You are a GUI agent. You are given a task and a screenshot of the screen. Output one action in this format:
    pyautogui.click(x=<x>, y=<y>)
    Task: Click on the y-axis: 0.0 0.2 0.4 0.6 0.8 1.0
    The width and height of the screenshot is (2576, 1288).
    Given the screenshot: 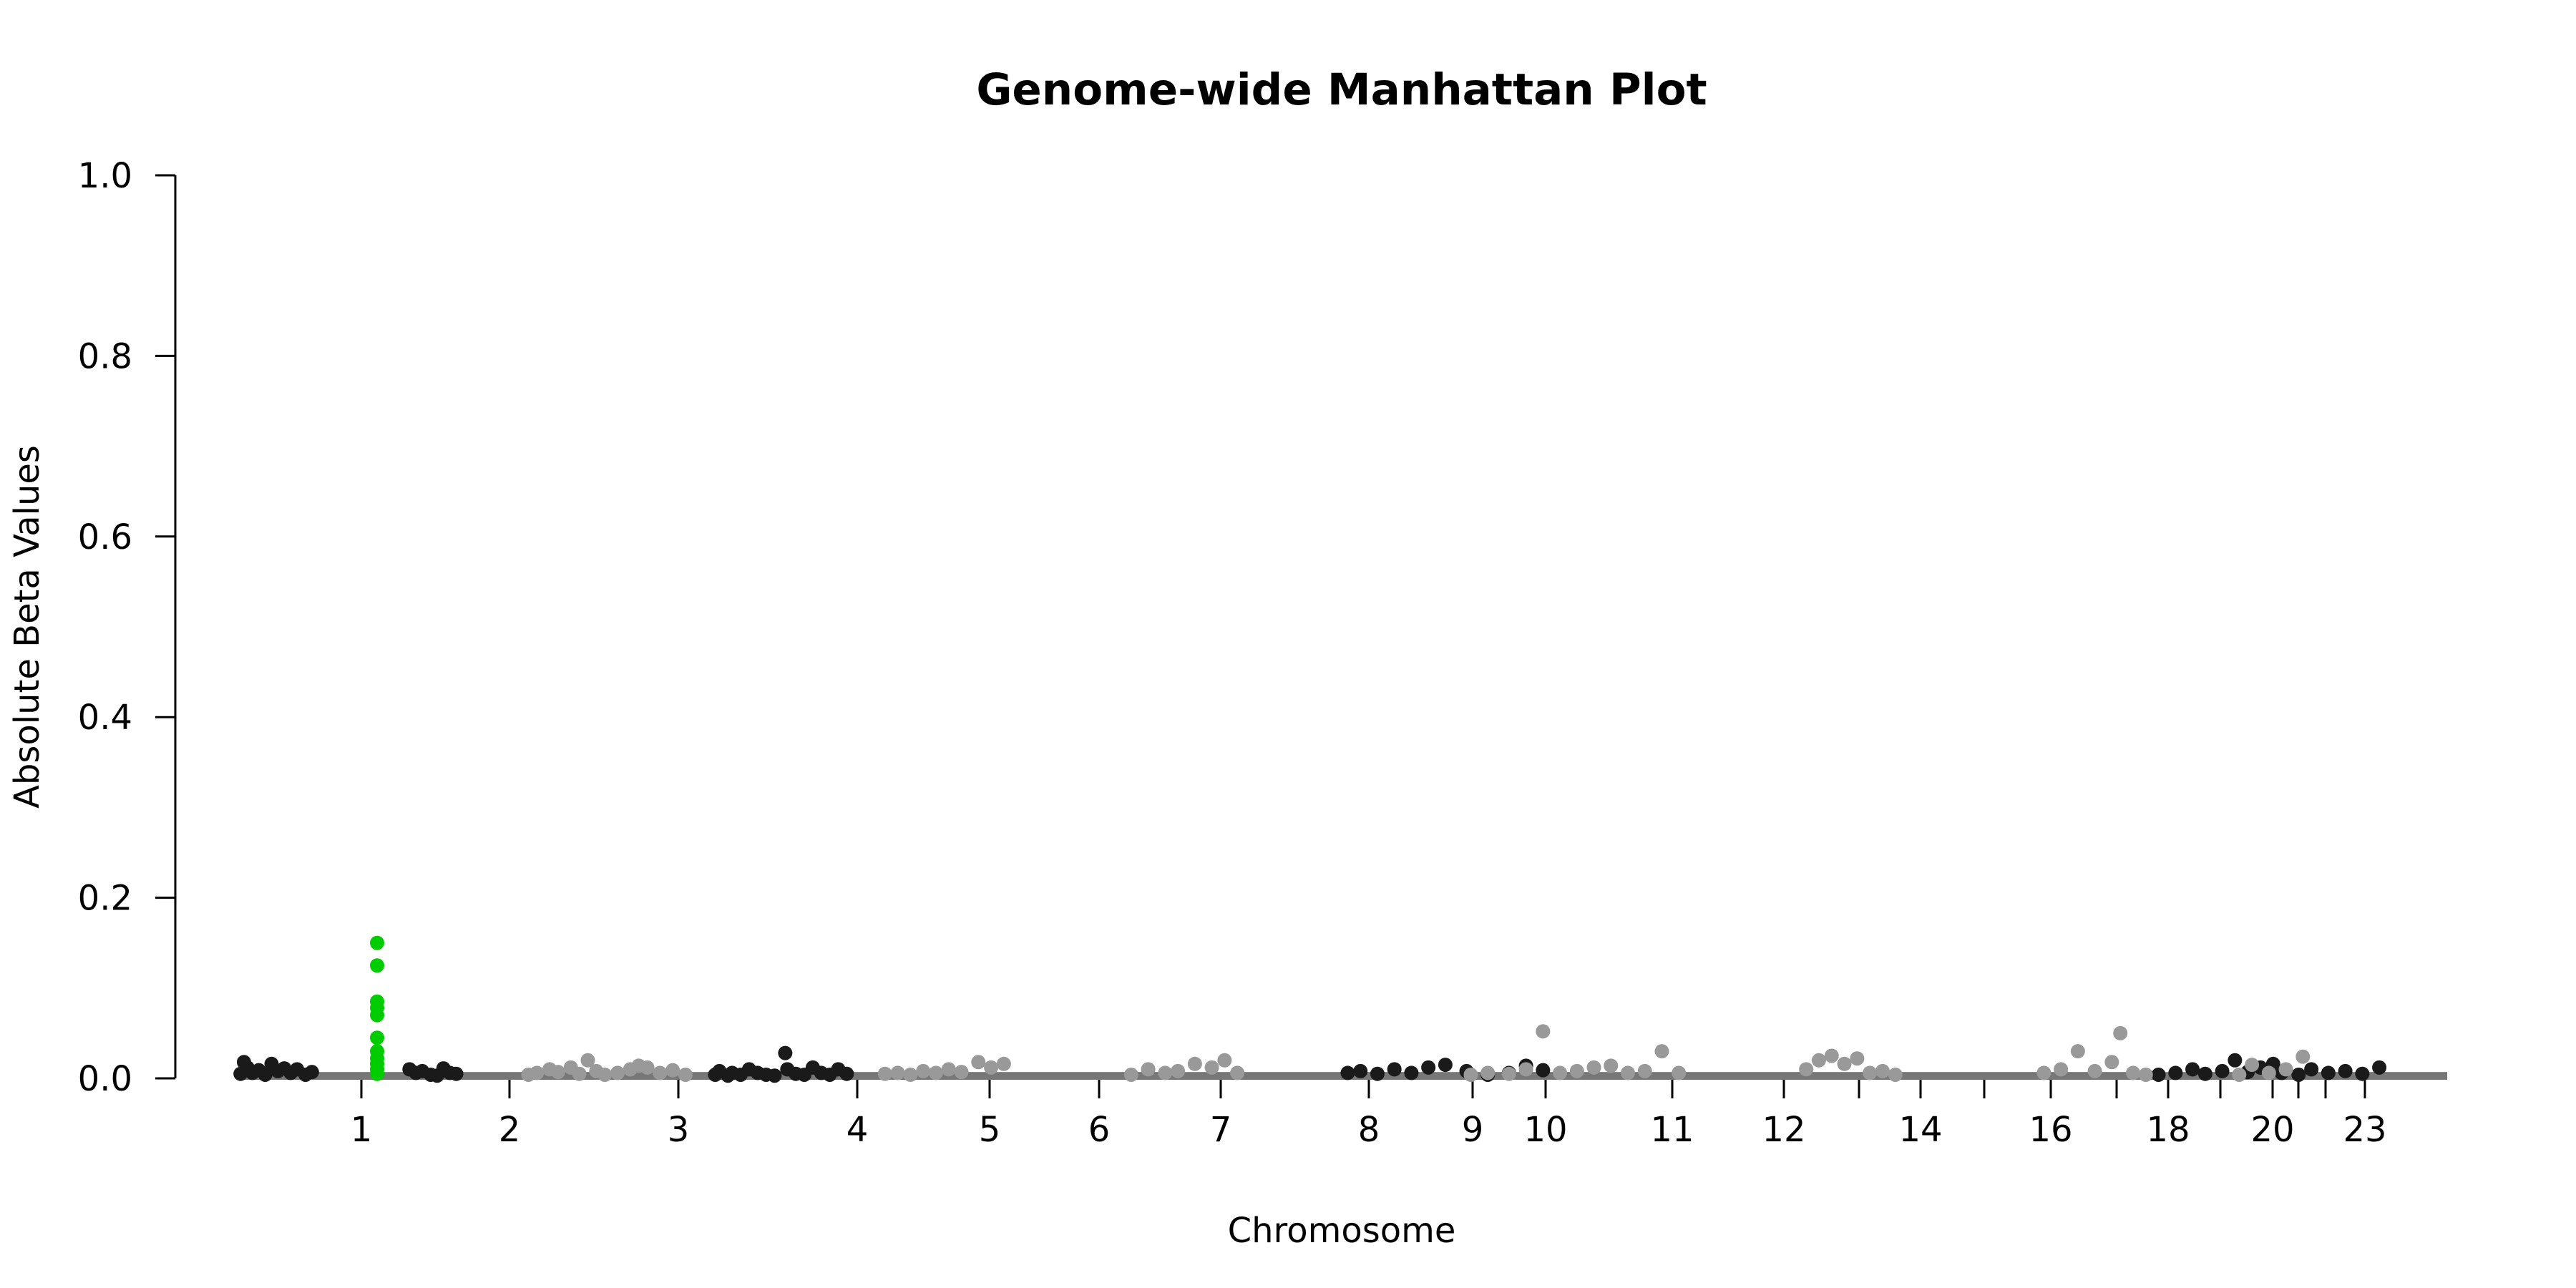 What is the action you would take?
    pyautogui.click(x=127, y=627)
    